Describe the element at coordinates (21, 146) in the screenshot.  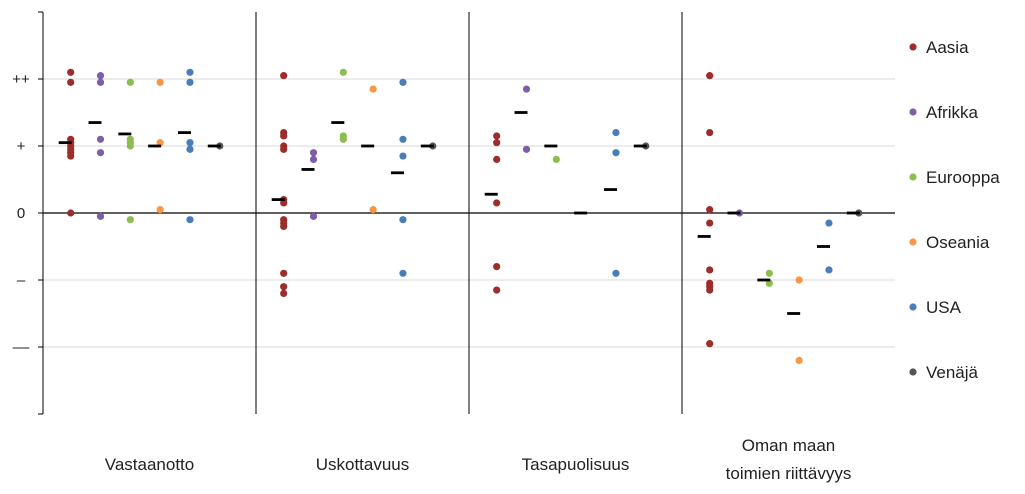
I see `y-tick-label: +` at that location.